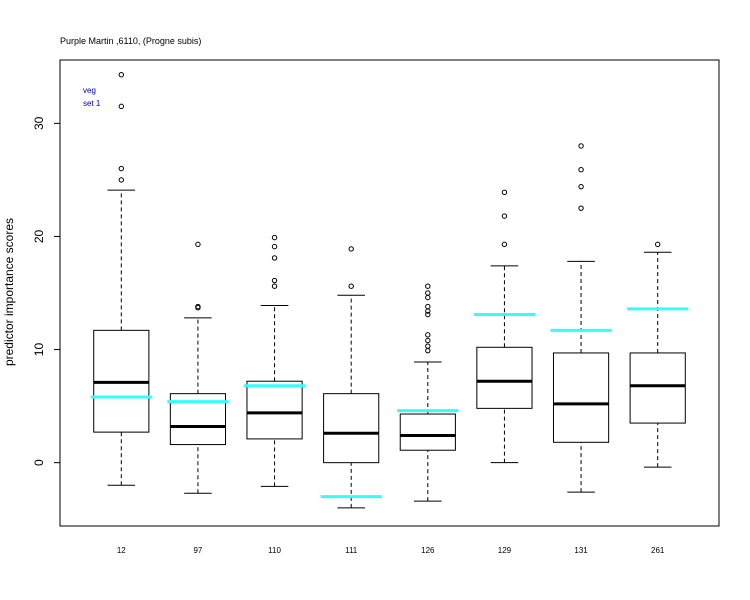 This screenshot has height=600, width=750. I want to click on y-tick-label: 0, so click(39, 462).